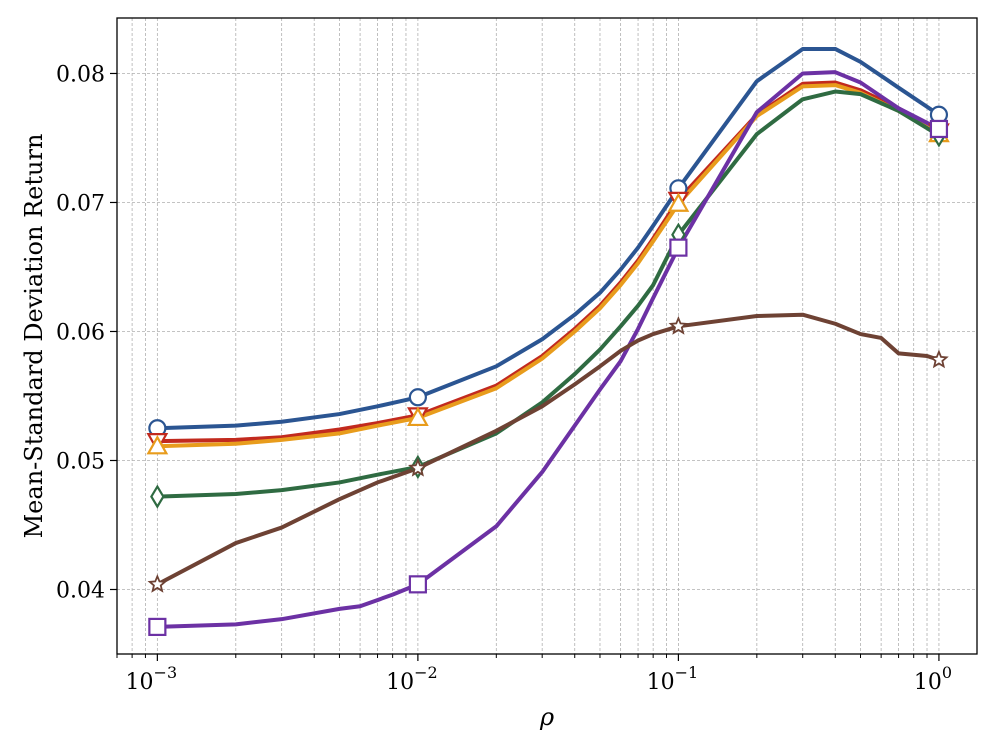 Image resolution: width=997 pixels, height=747 pixels. Describe the element at coordinates (80, 332) in the screenshot. I see `y-tick-label: 0.06` at that location.